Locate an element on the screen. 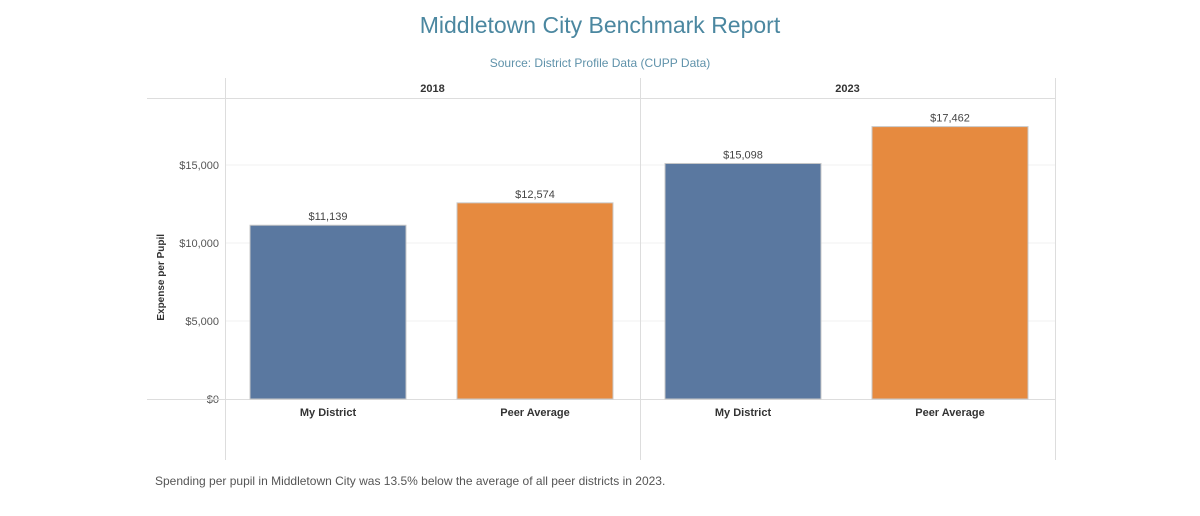  data-label: $11,139 is located at coordinates (328, 217).